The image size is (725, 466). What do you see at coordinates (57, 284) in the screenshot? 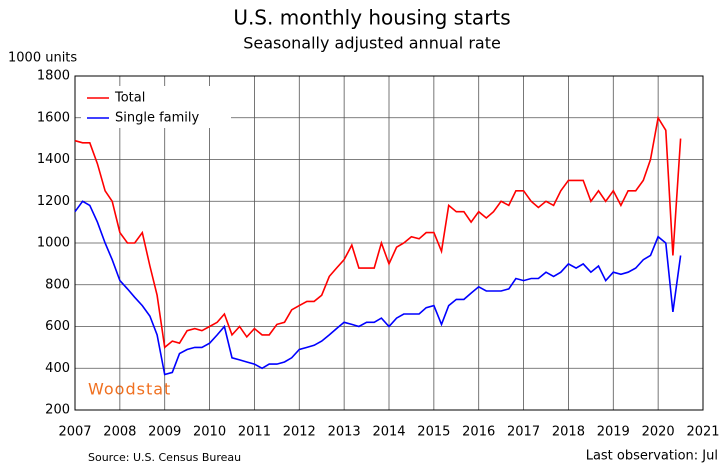
I see `y-tick-label: 800` at bounding box center [57, 284].